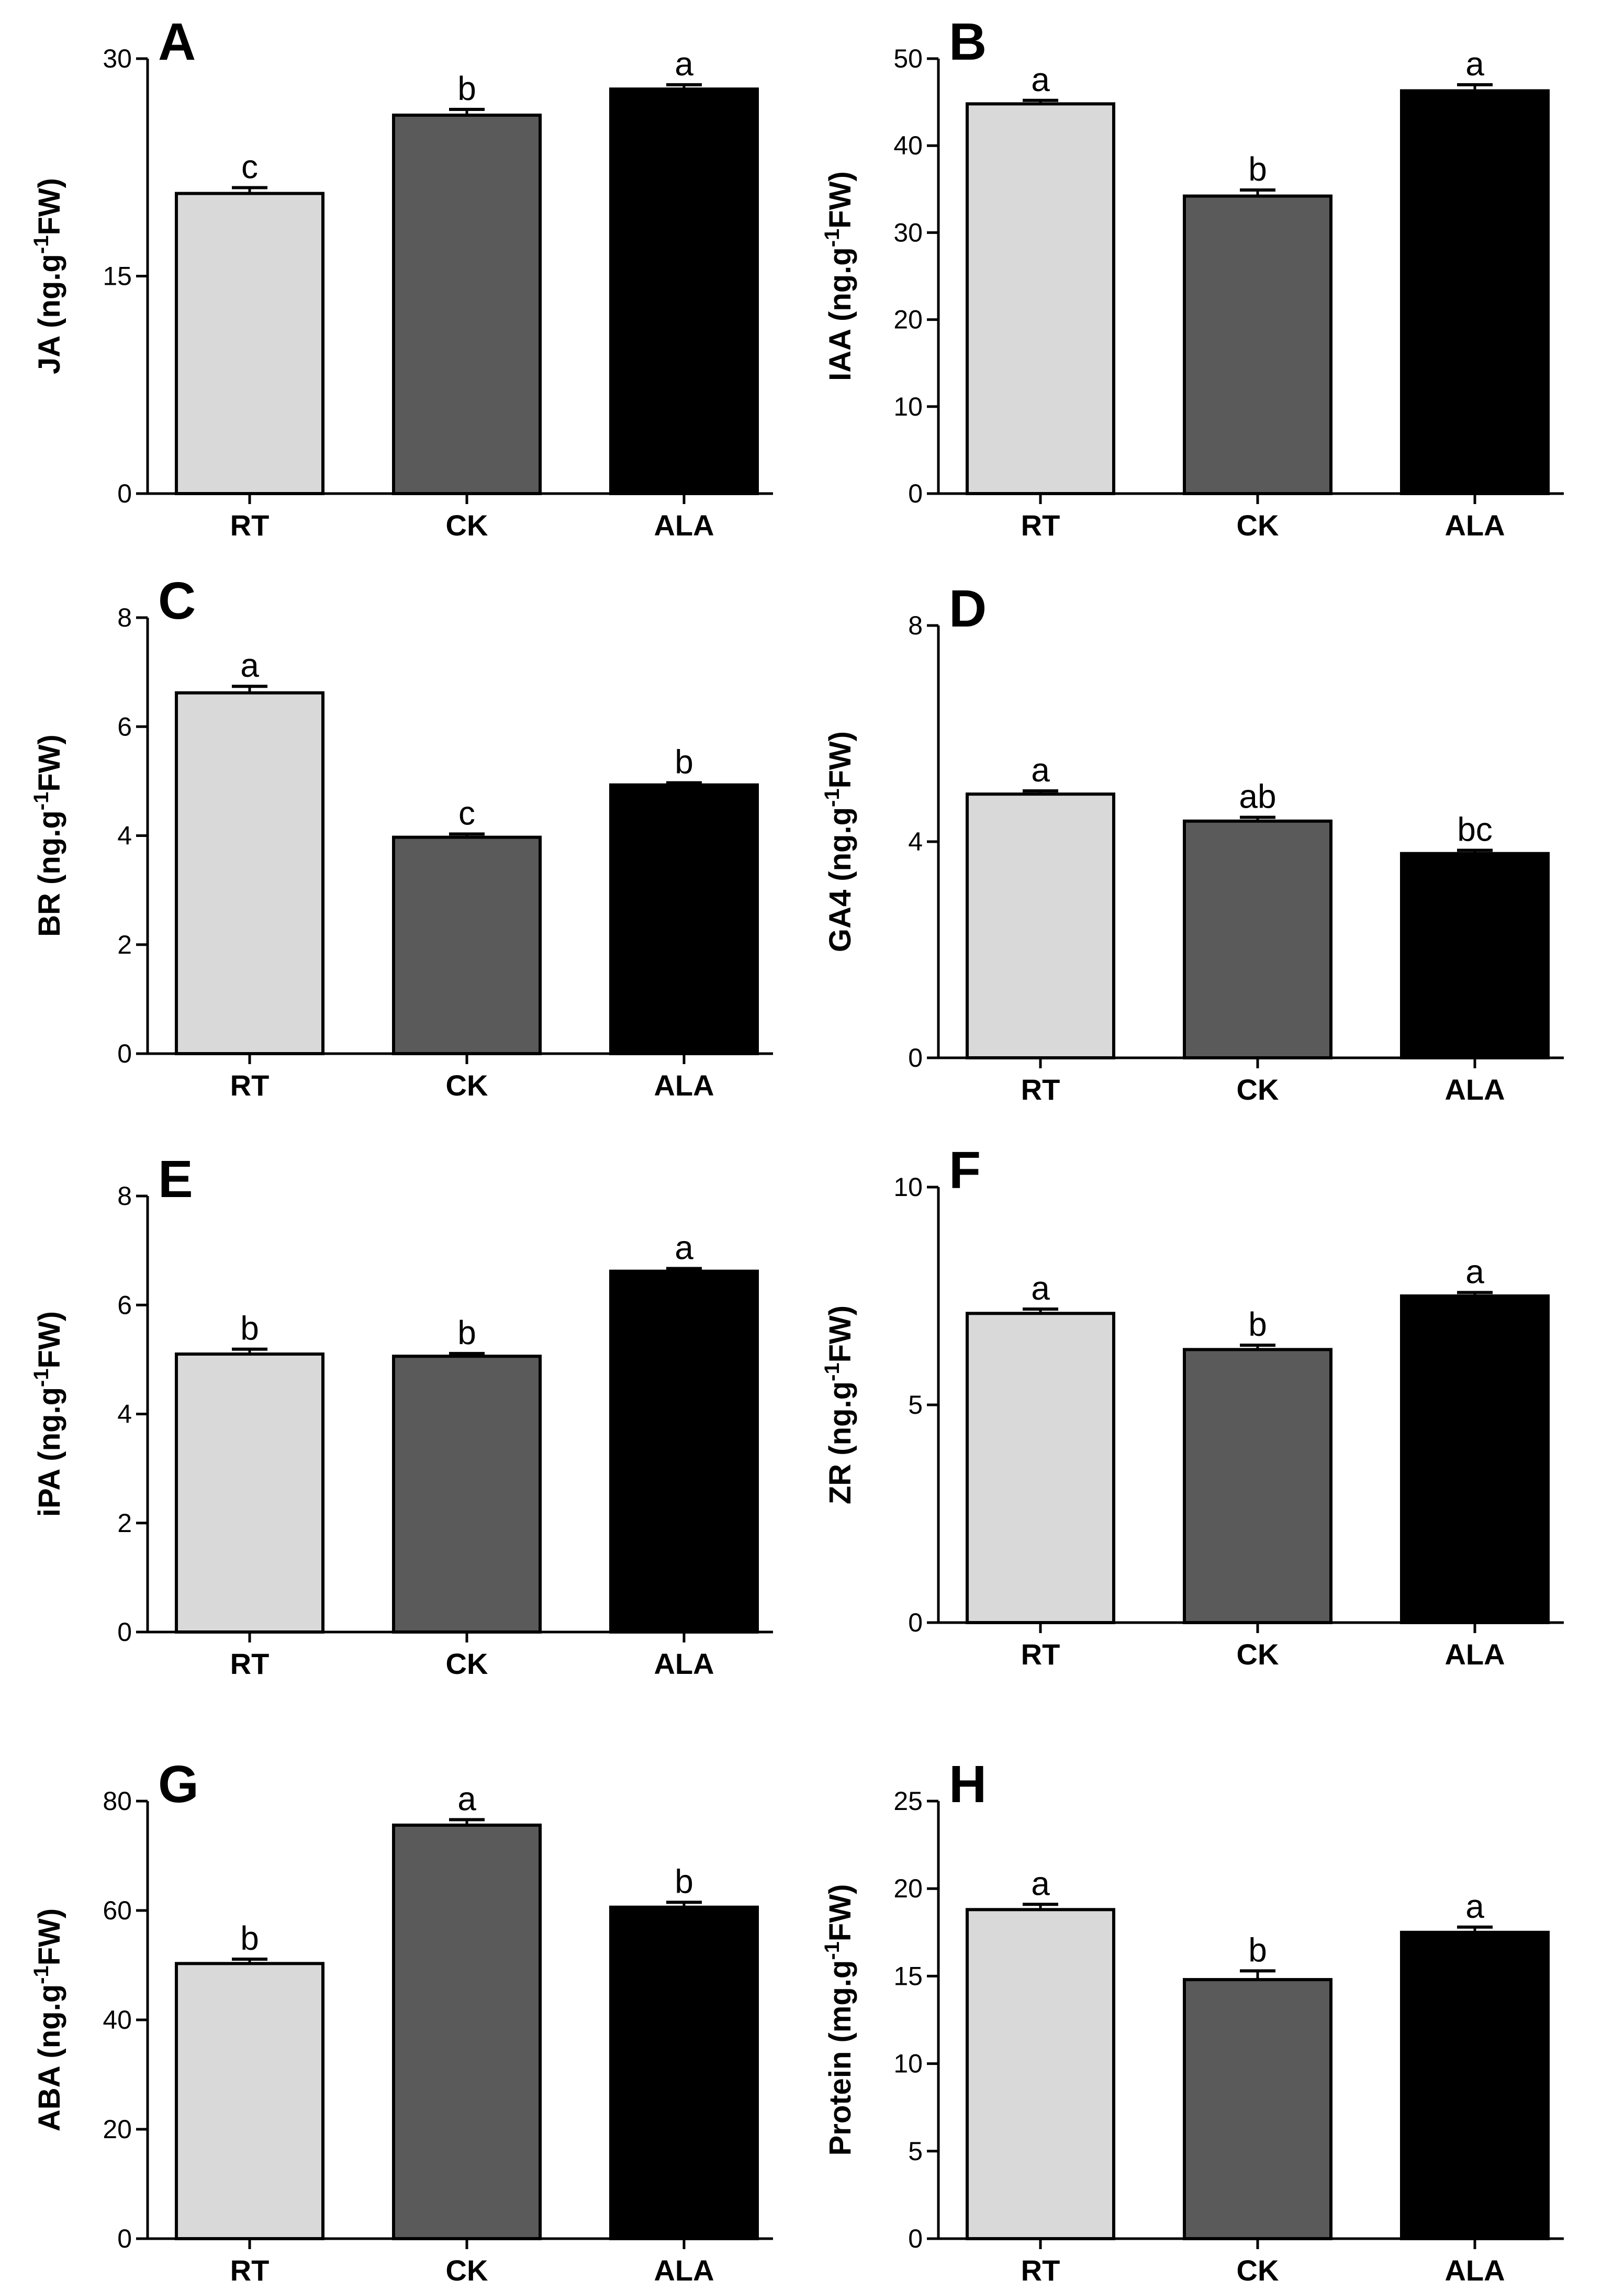 The image size is (1624, 2291). What do you see at coordinates (124, 945) in the screenshot?
I see `y-tick-label: 2` at bounding box center [124, 945].